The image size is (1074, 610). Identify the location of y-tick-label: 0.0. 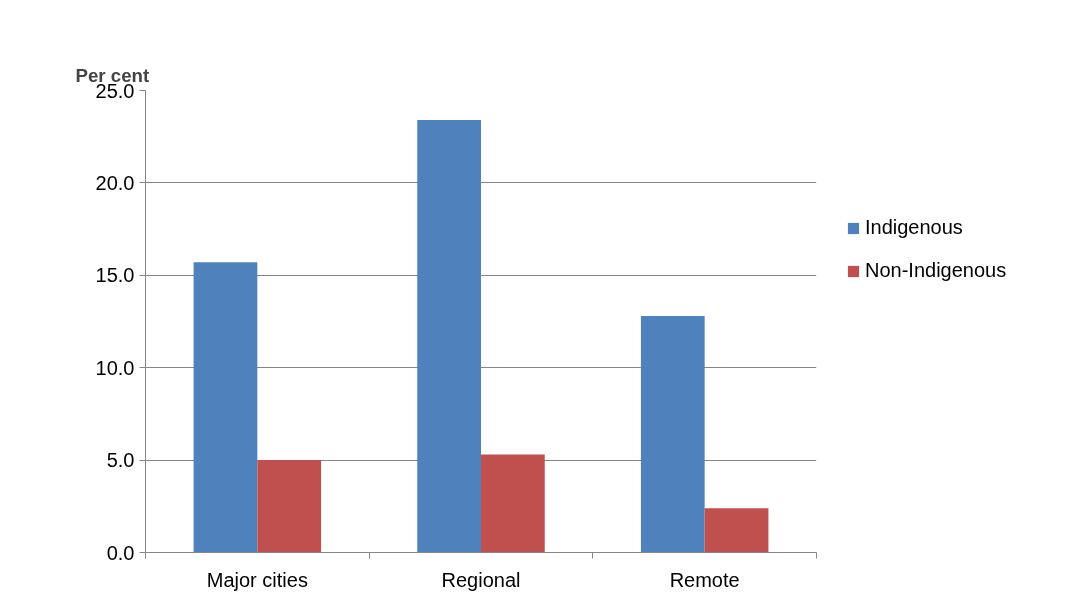
(120, 552).